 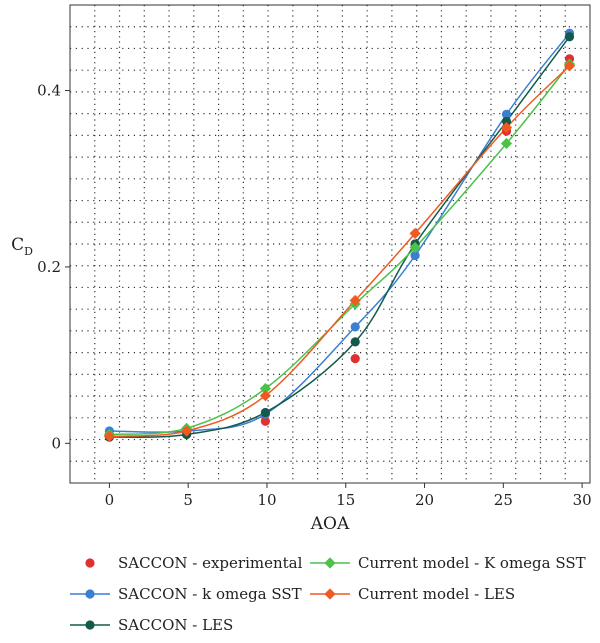 I want to click on legend-item-saccon-experimental: SACCON - experimental, so click(x=194, y=563).